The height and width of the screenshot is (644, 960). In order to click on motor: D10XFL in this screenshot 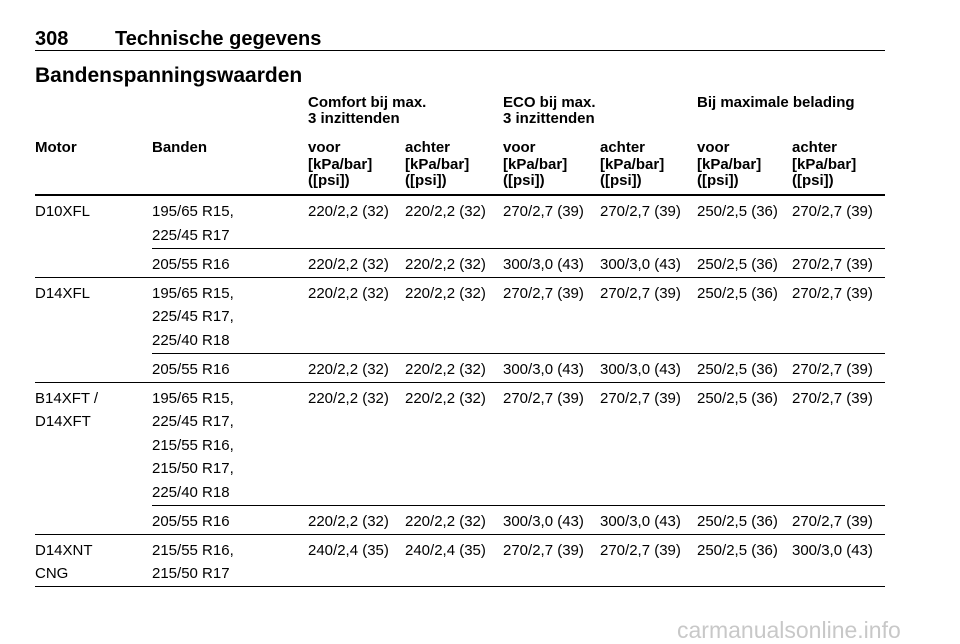, I will do `click(63, 211)`.